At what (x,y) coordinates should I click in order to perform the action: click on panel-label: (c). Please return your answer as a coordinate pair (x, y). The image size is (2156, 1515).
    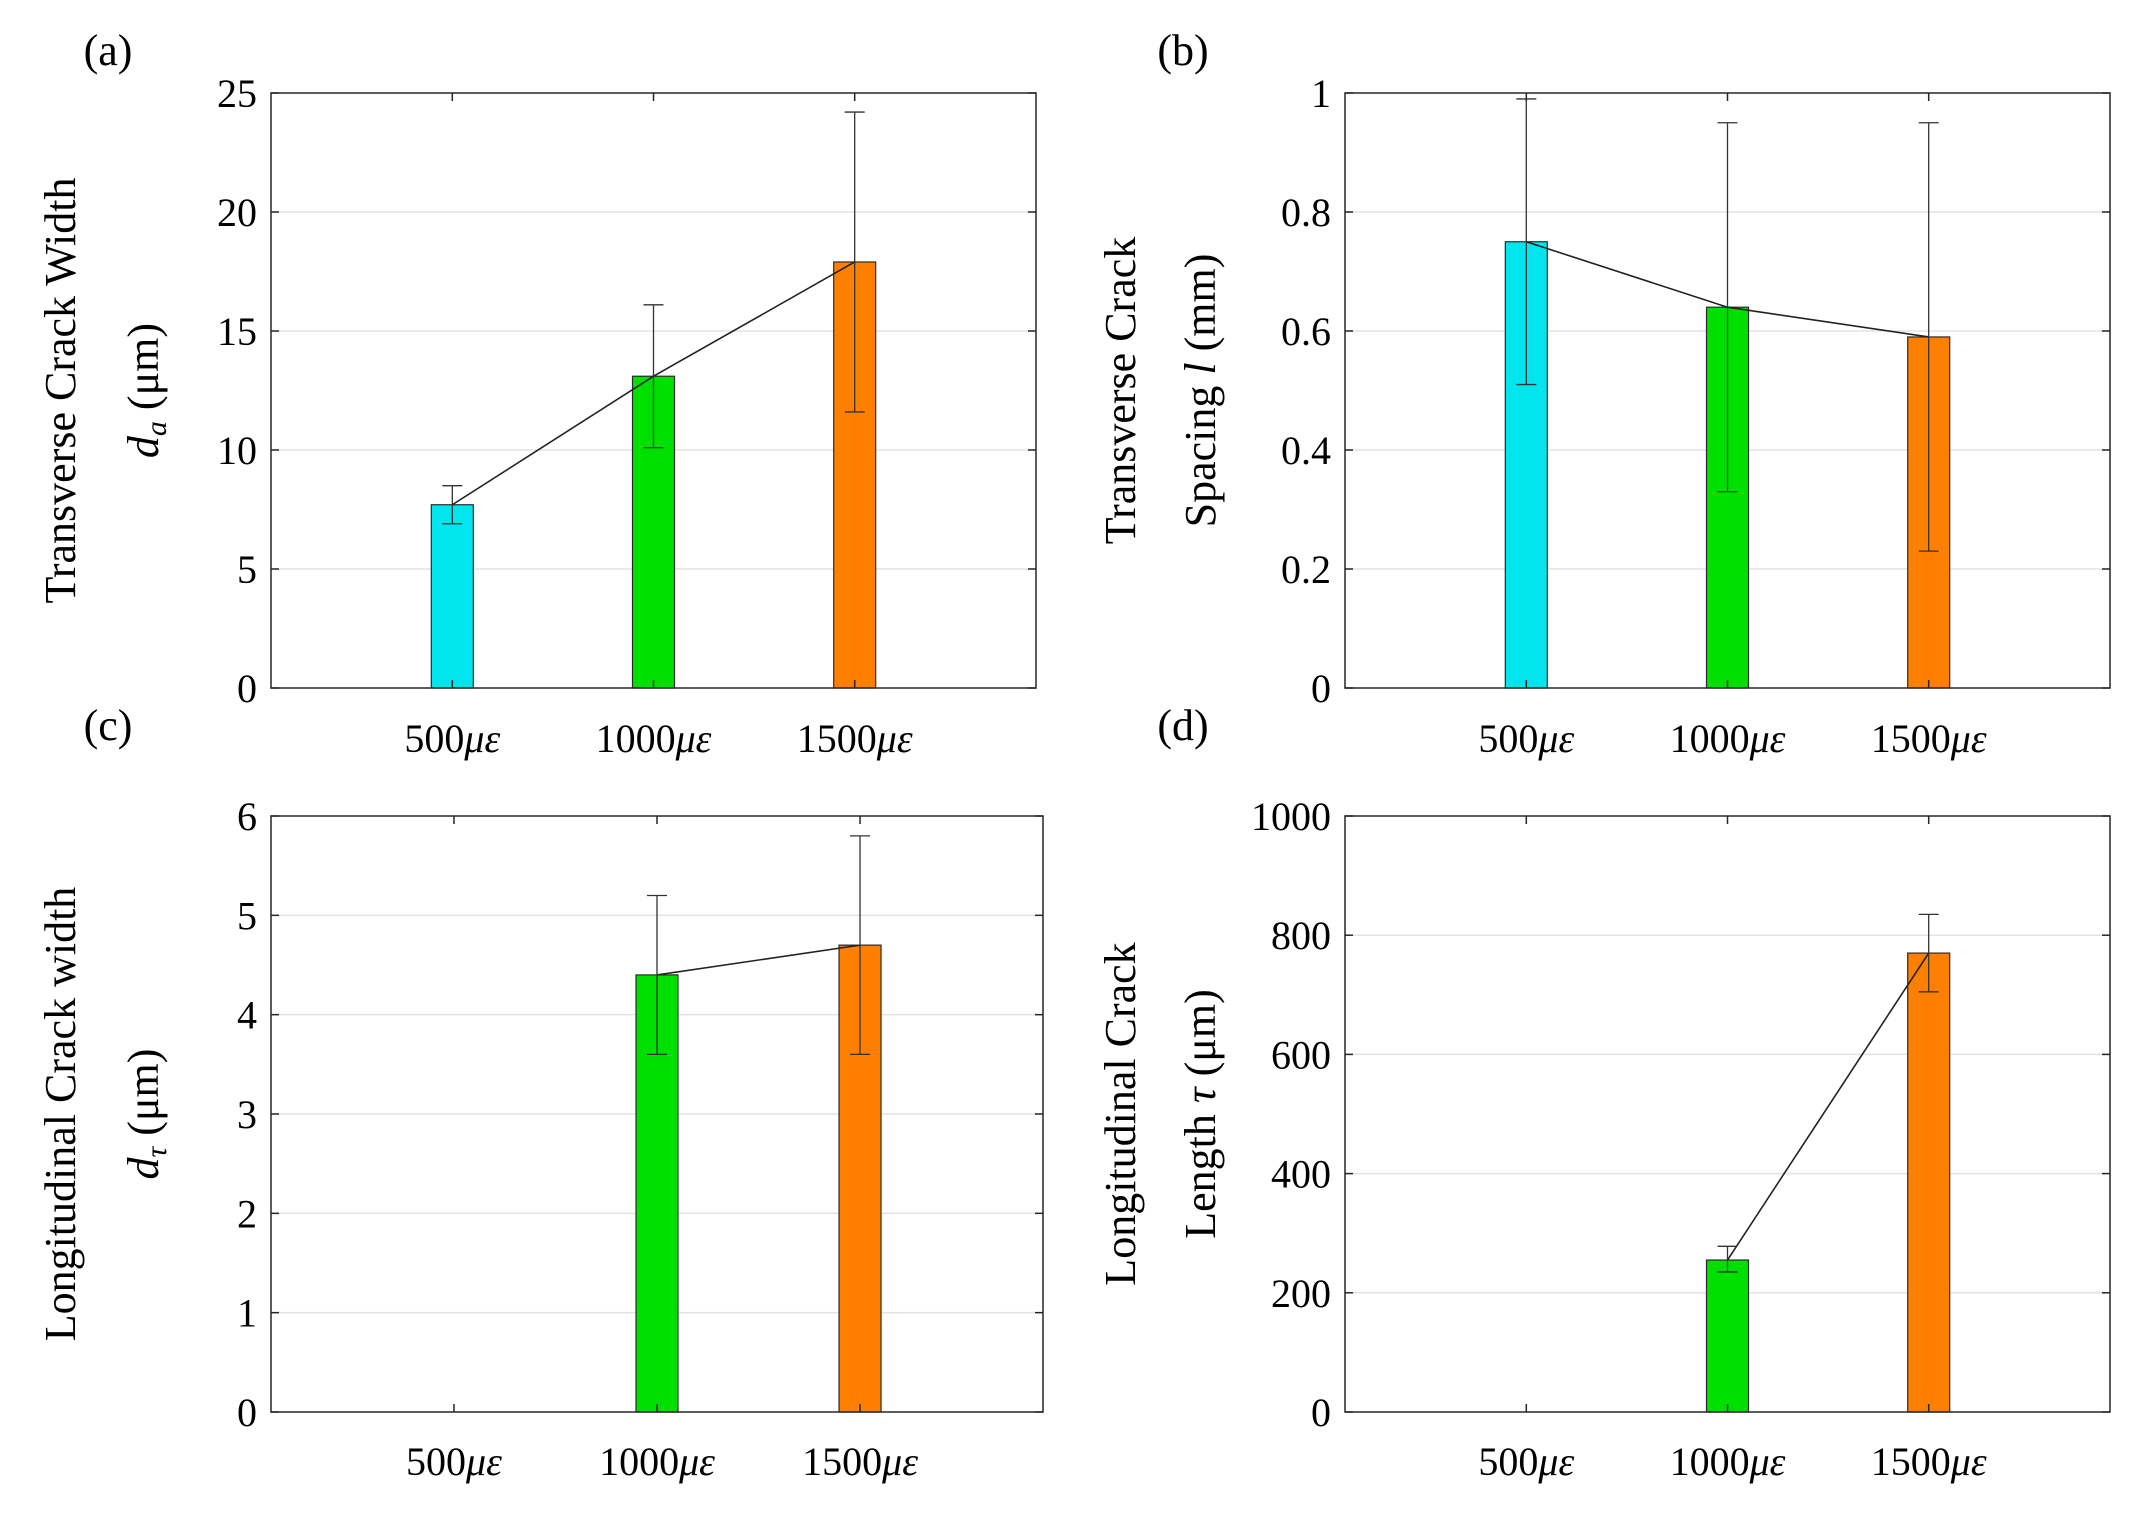
    Looking at the image, I should click on (108, 725).